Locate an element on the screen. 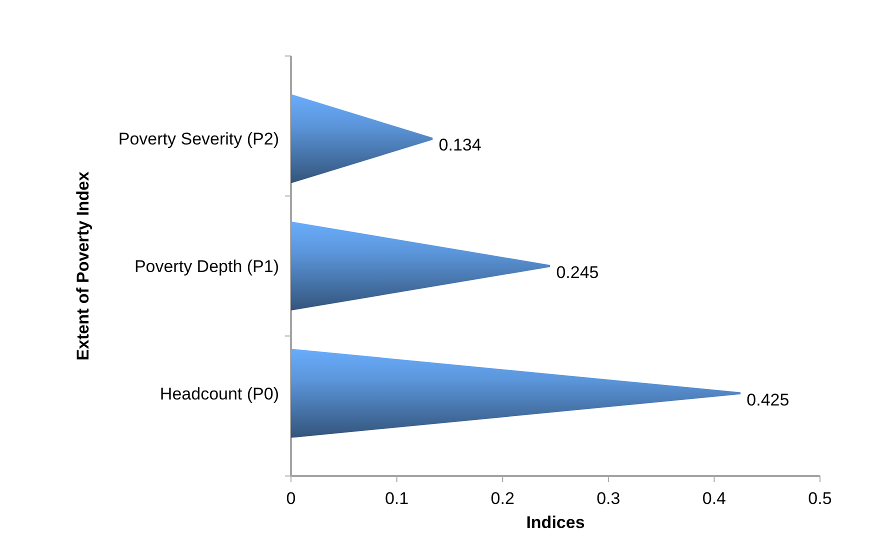 The width and height of the screenshot is (869, 542). x-tick-label: 0.5 is located at coordinates (820, 498).